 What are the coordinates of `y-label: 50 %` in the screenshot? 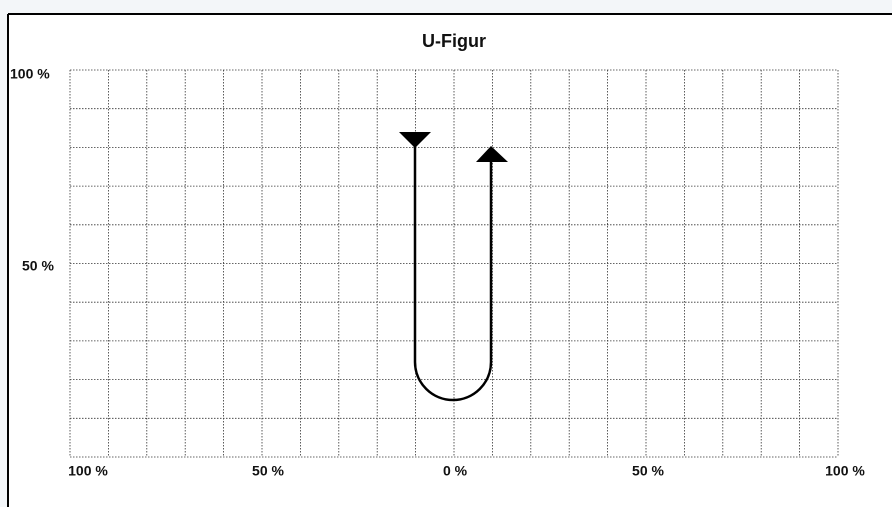 It's located at (38, 266).